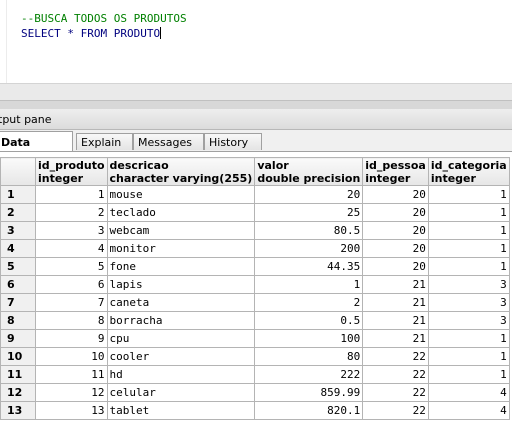 The height and width of the screenshot is (438, 512). I want to click on row-number: 12, so click(18, 393).